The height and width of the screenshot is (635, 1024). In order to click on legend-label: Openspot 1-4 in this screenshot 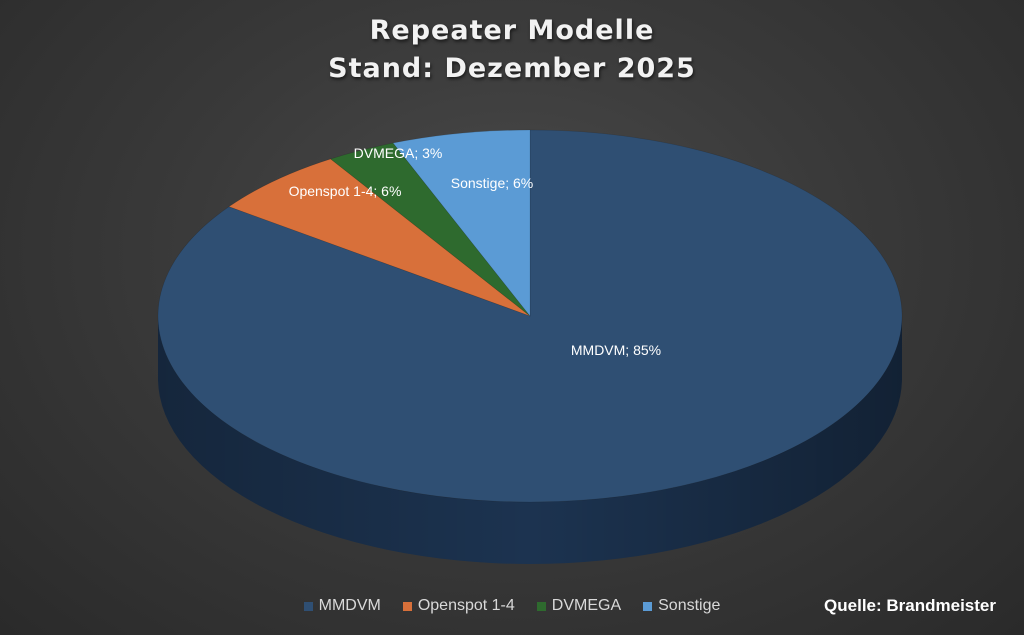, I will do `click(466, 605)`.